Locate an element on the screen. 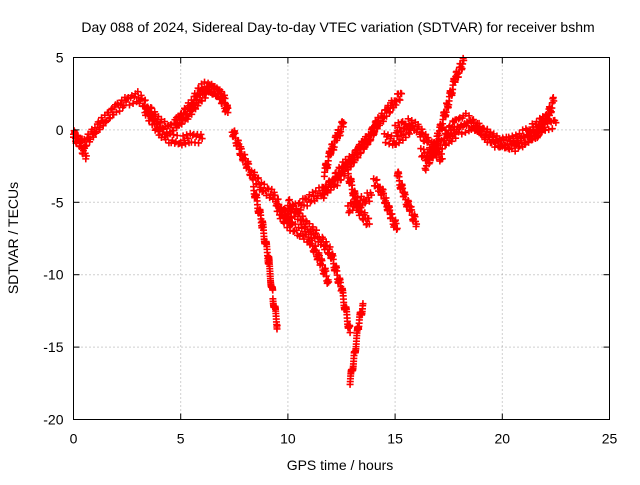  y-tick-label: -5 is located at coordinates (57, 202).